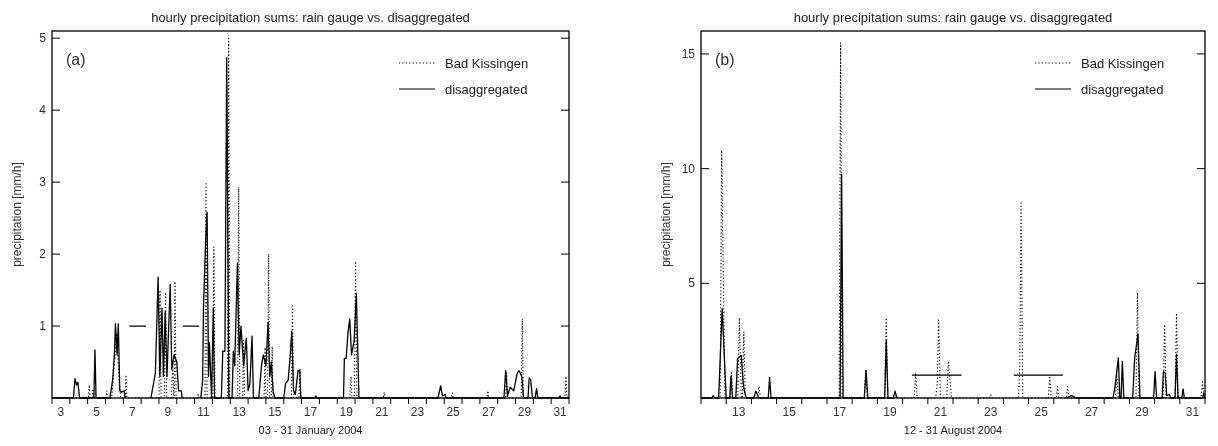 This screenshot has width=1218, height=446. I want to click on x-tick-label: 7, so click(132, 412).